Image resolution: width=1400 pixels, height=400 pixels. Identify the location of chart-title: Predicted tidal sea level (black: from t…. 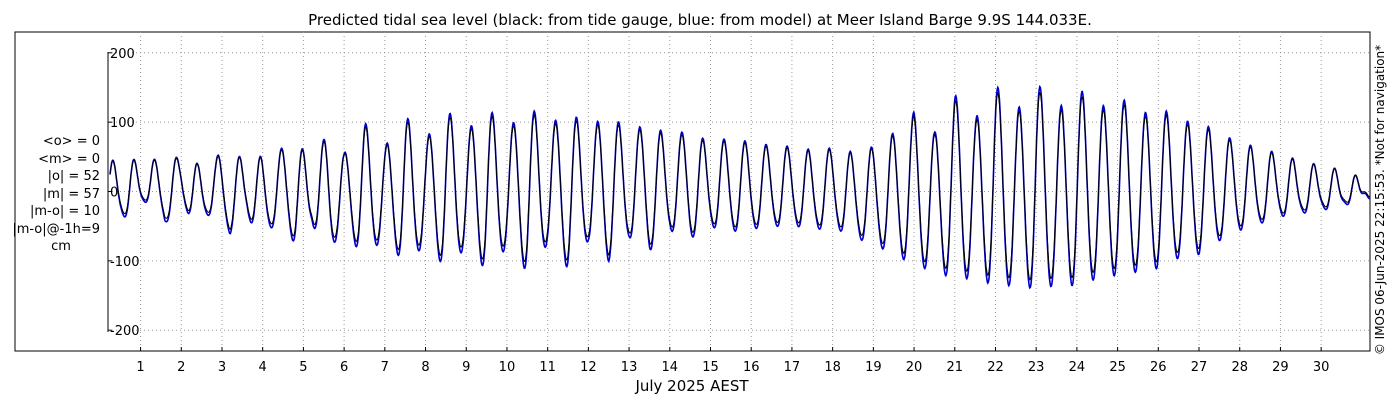
(700, 20).